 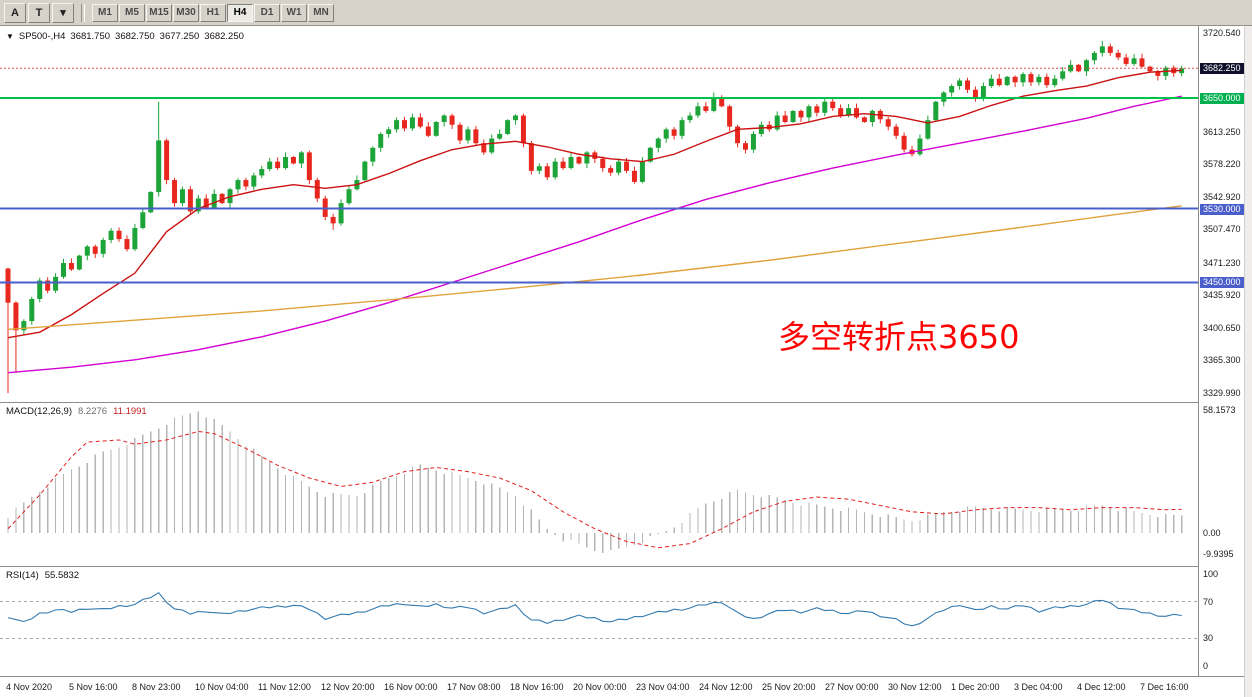 What do you see at coordinates (1219, 410) in the screenshot?
I see `macd-scale-tick: 58.1573` at bounding box center [1219, 410].